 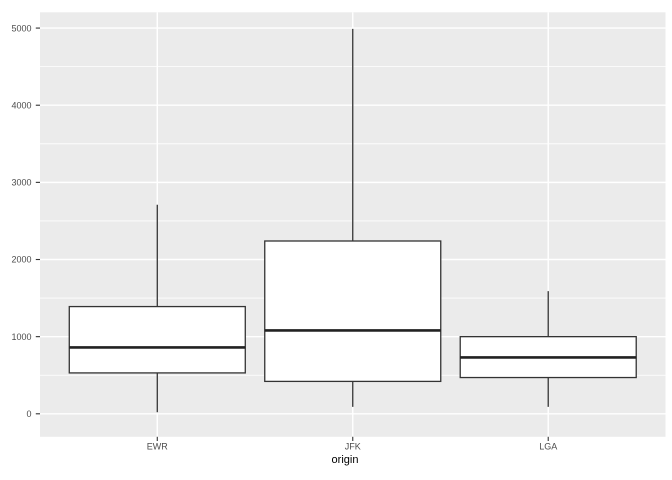 I want to click on y-tick-label-3000: 3000, so click(x=21, y=183).